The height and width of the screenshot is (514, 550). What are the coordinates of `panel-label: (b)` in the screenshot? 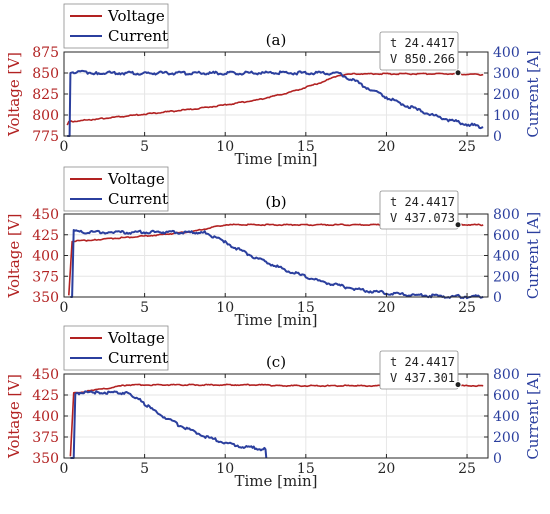 It's located at (275, 202).